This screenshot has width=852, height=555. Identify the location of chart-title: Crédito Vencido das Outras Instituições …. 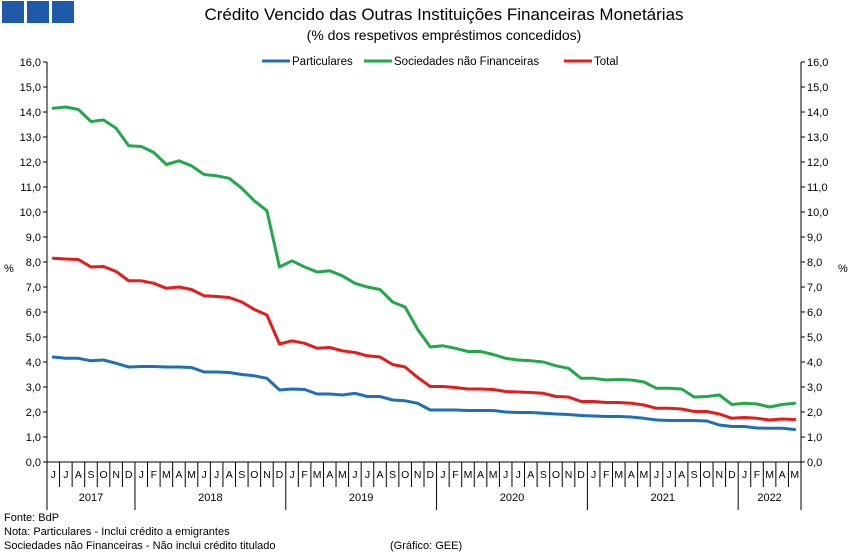
(443, 14).